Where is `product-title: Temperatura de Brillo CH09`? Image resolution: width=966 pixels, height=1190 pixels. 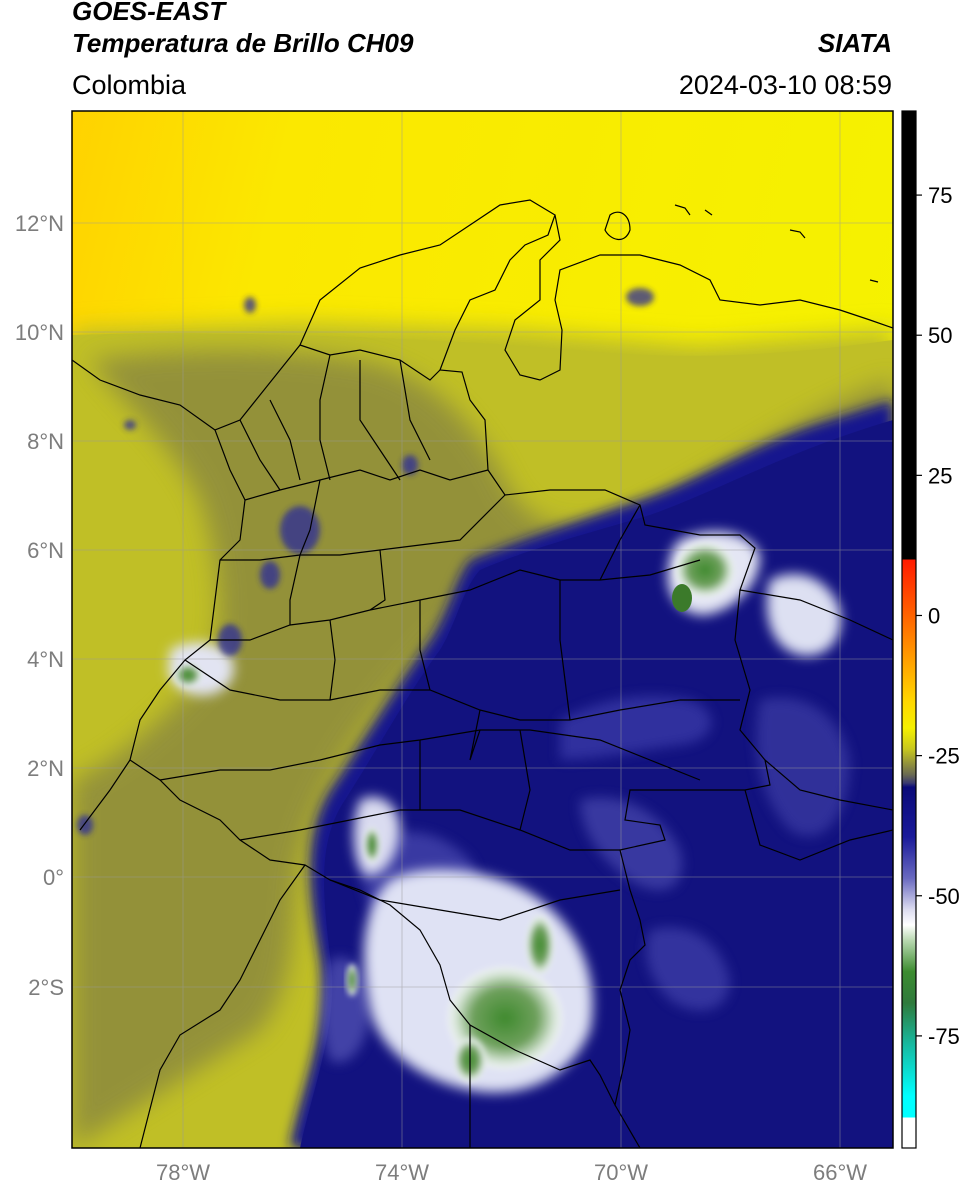
product-title: Temperatura de Brillo CH09 is located at coordinates (243, 43).